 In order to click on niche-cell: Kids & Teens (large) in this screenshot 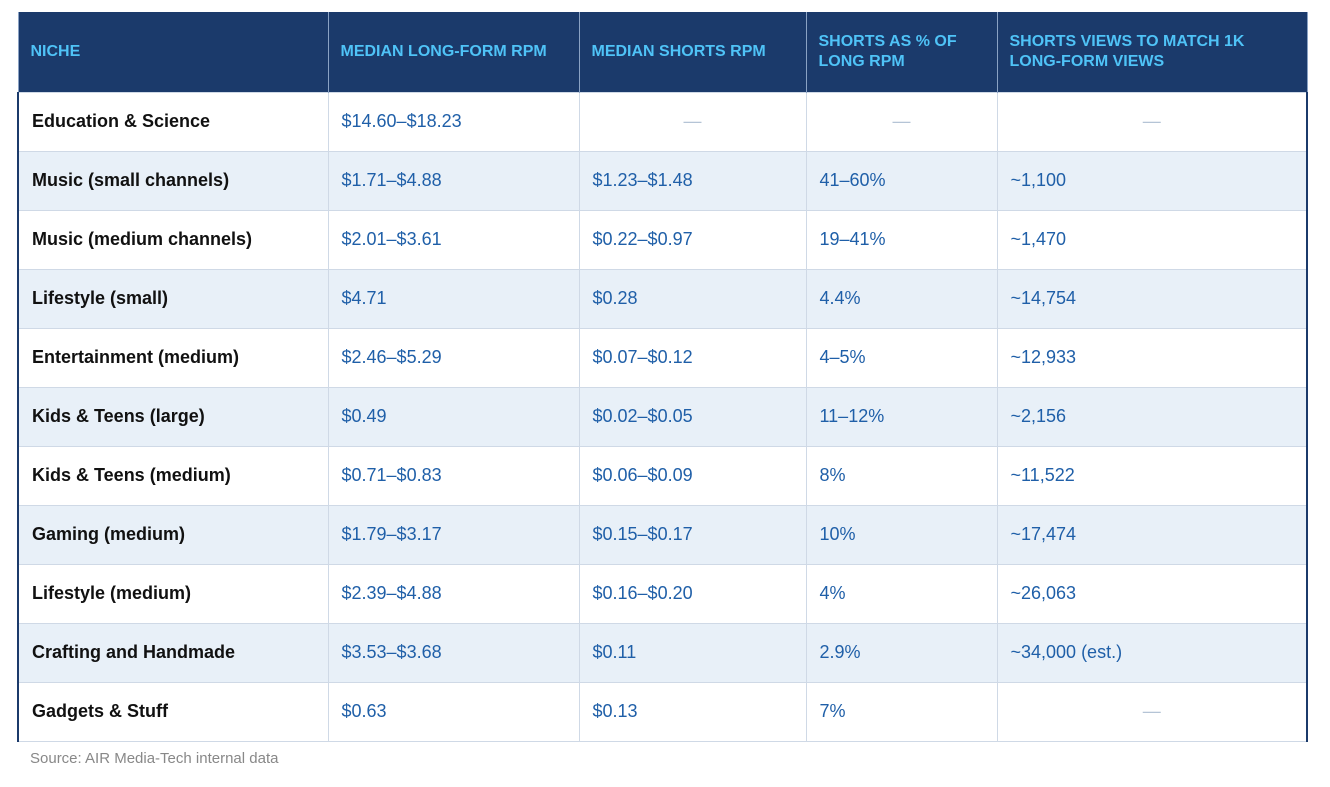, I will do `click(173, 416)`.